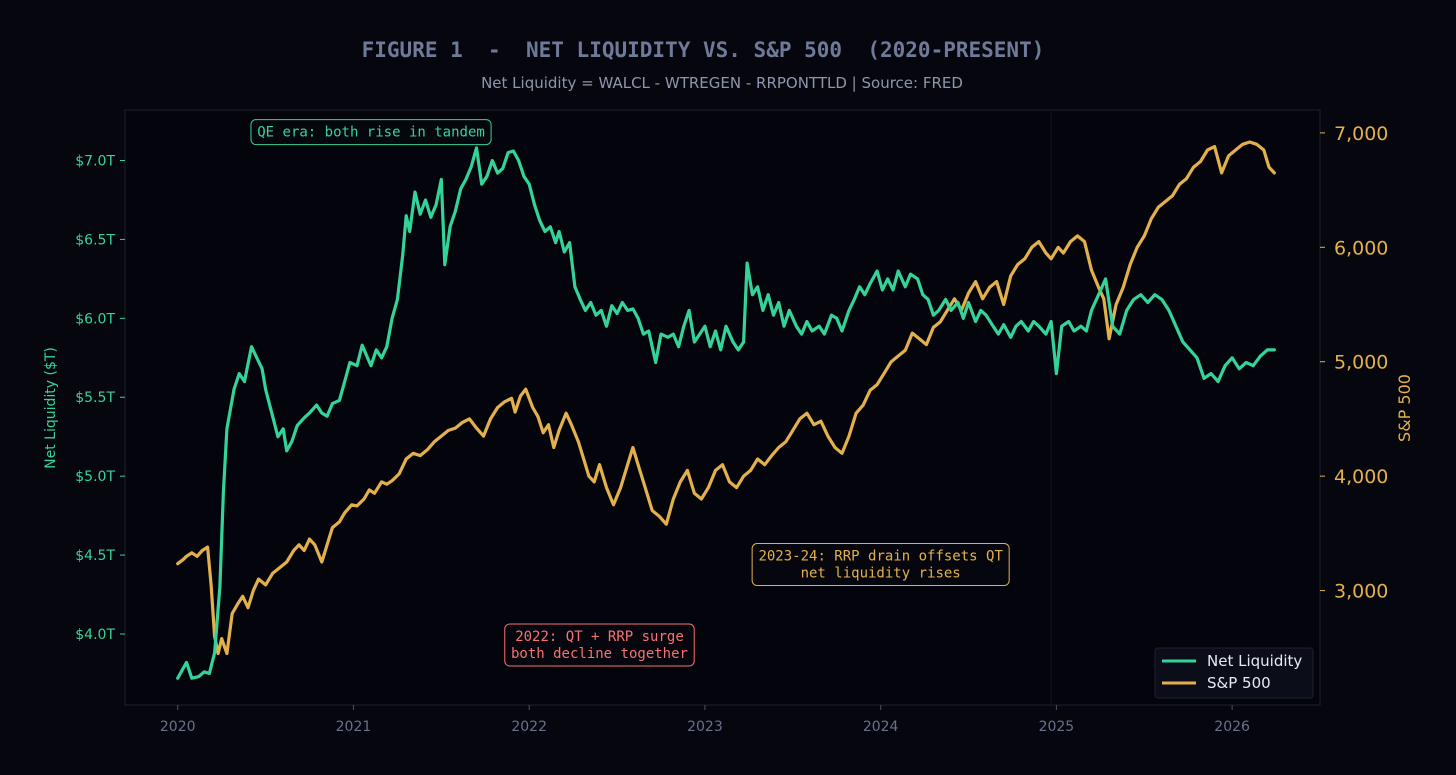  What do you see at coordinates (881, 727) in the screenshot?
I see `x-tick-label: 2024` at bounding box center [881, 727].